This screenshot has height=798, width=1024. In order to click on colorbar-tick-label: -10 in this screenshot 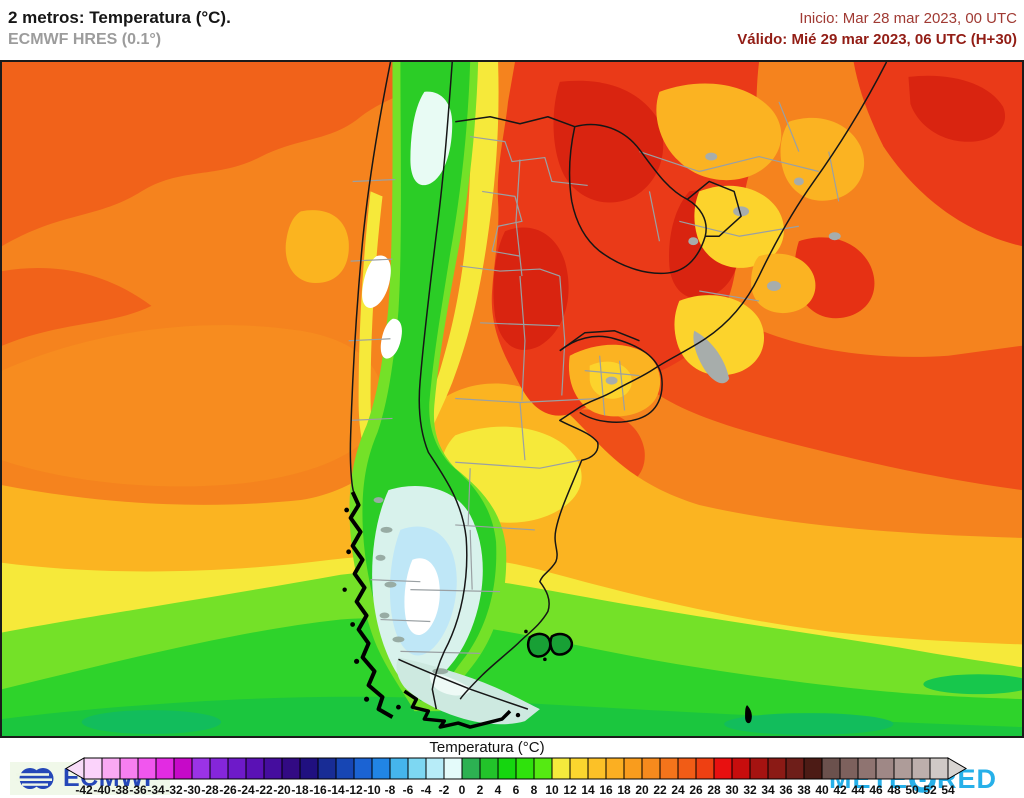, I will do `click(372, 790)`.